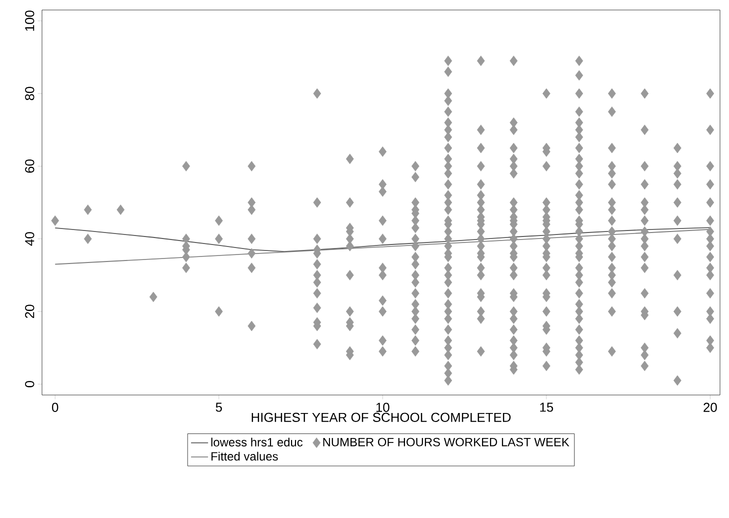  I want to click on x-tick-label: 15, so click(547, 407).